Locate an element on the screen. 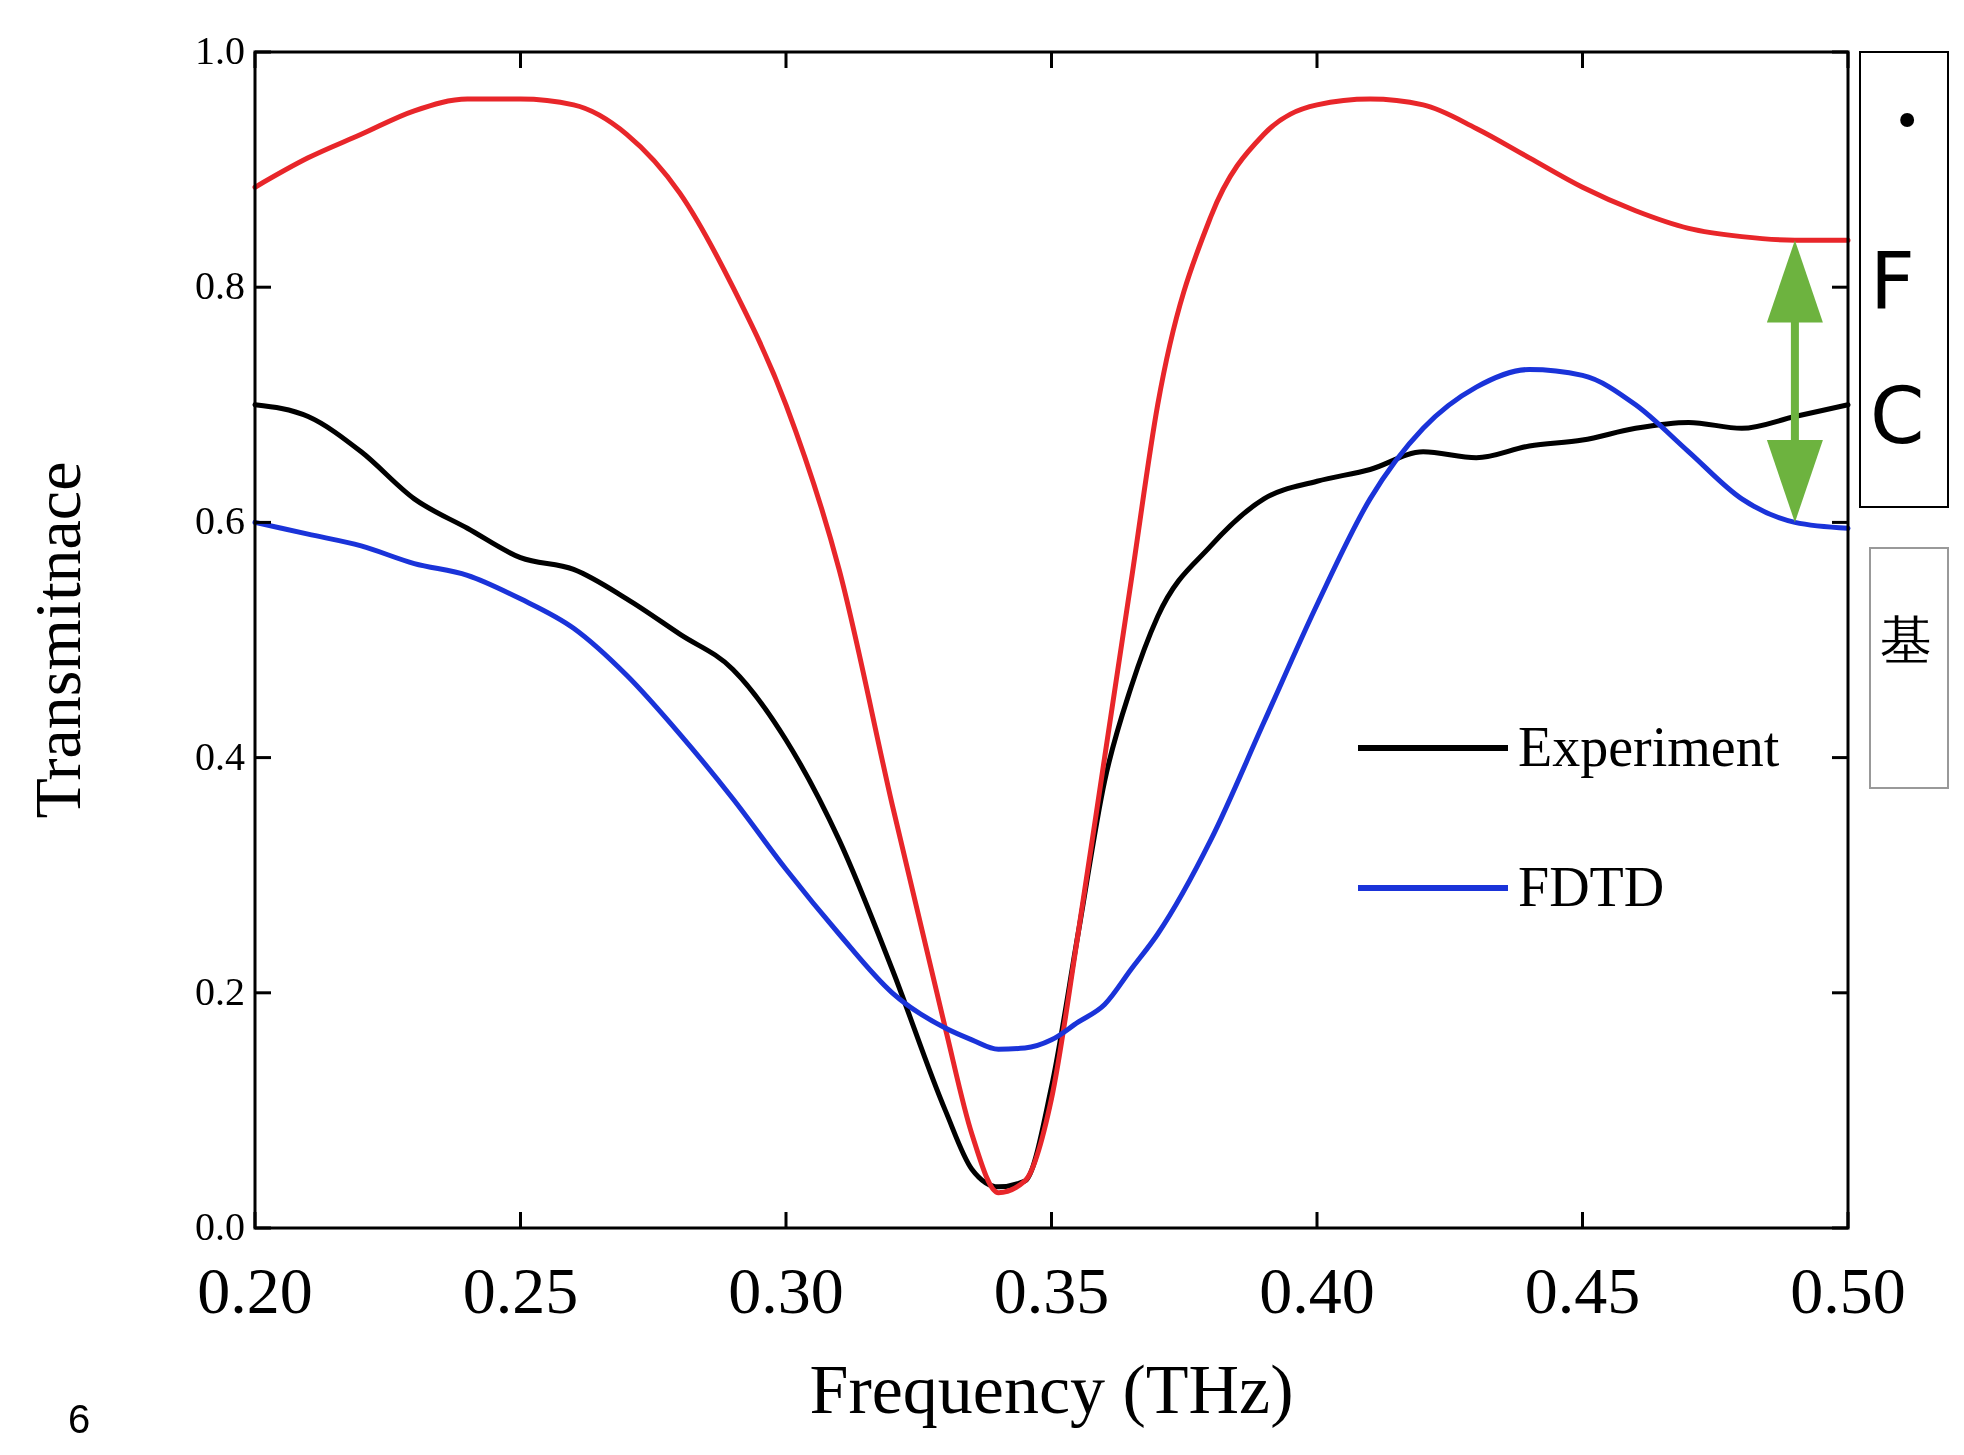 This screenshot has width=1964, height=1455. legend-label: Experiment is located at coordinates (1649, 747).